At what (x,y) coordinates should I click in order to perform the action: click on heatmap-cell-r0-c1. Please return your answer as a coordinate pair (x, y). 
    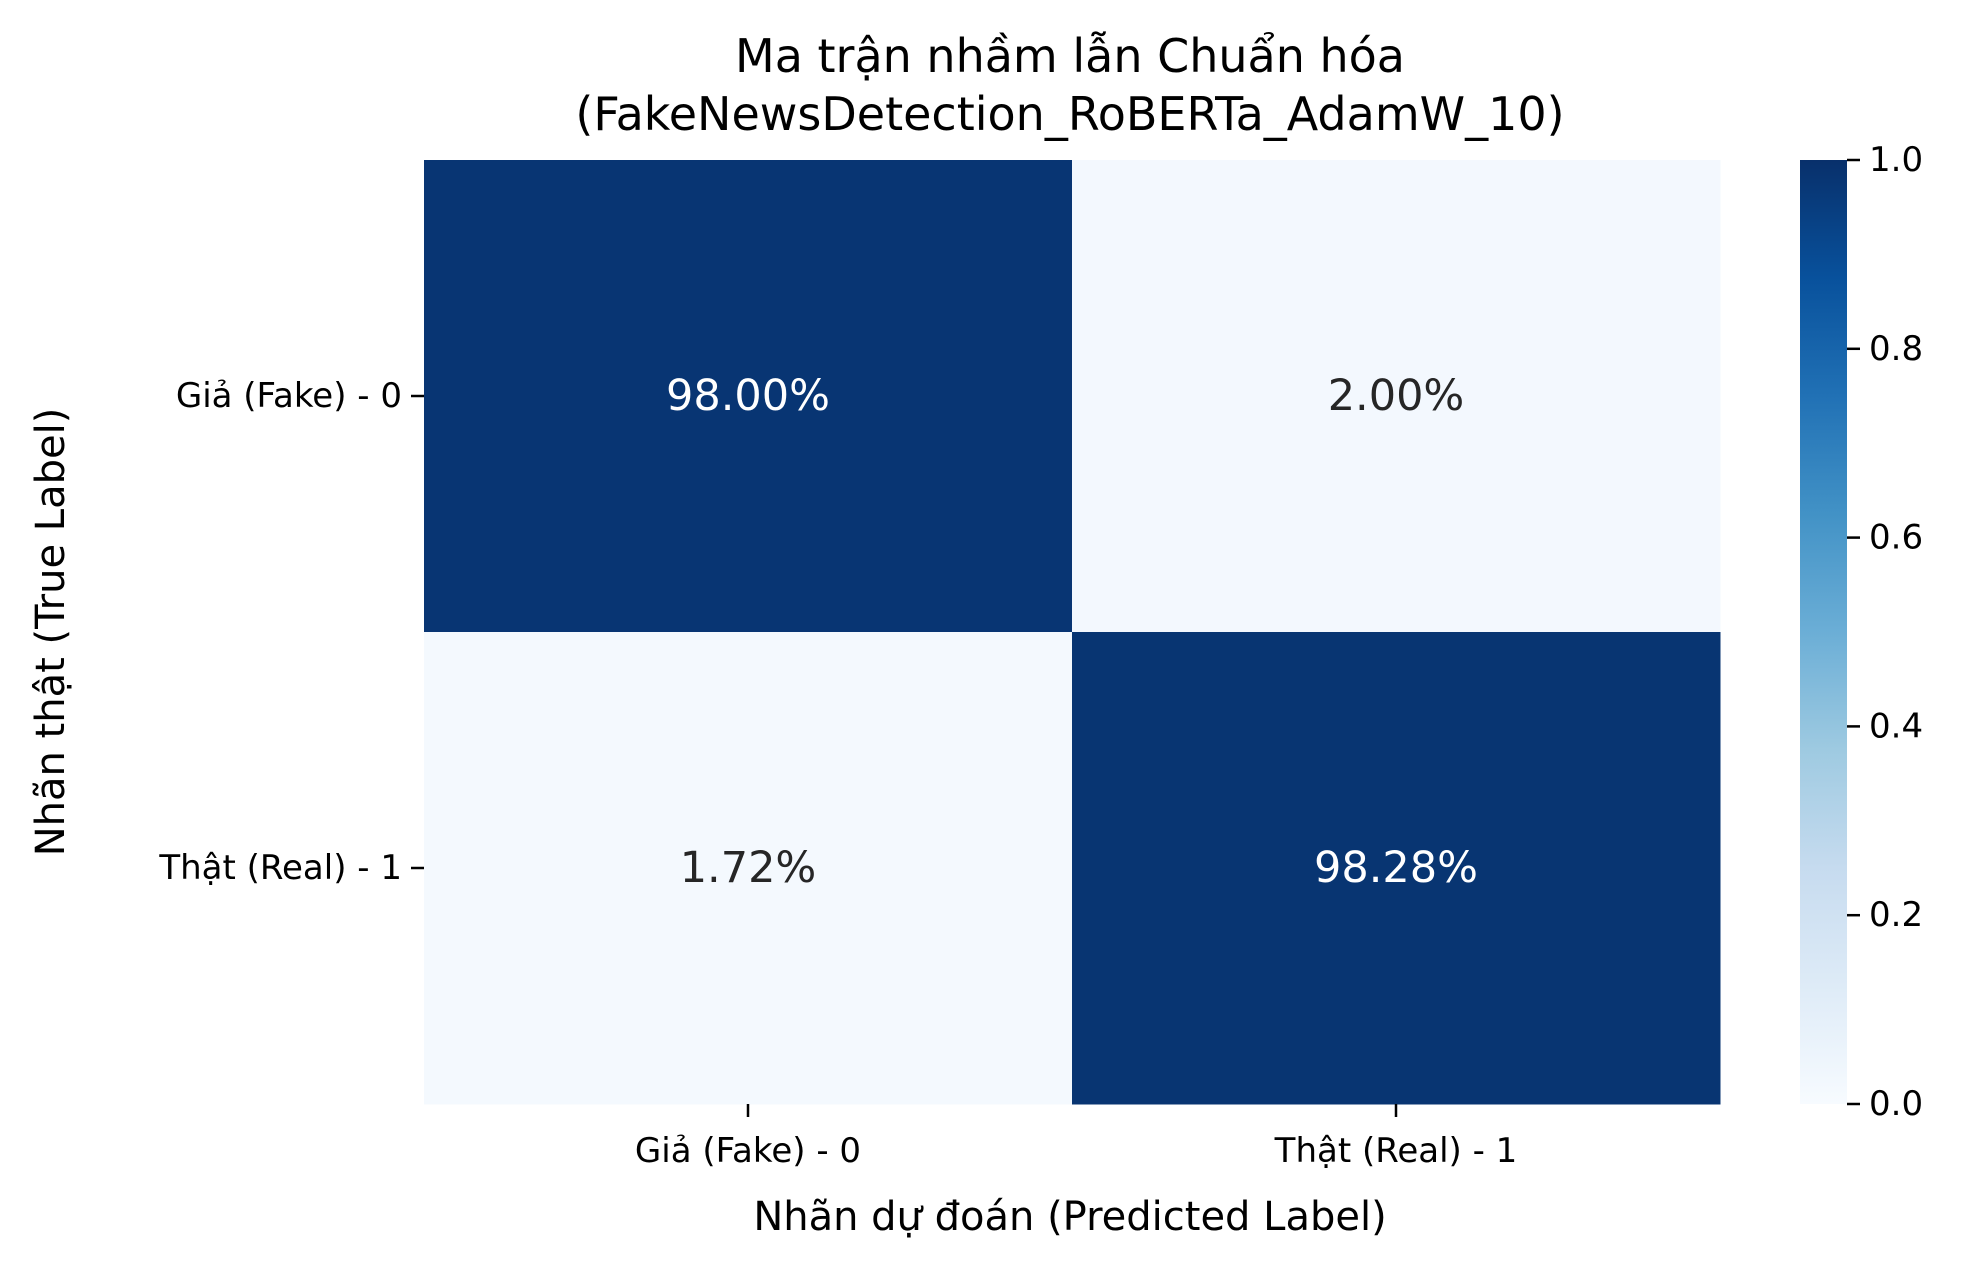
    Looking at the image, I should click on (1396, 396).